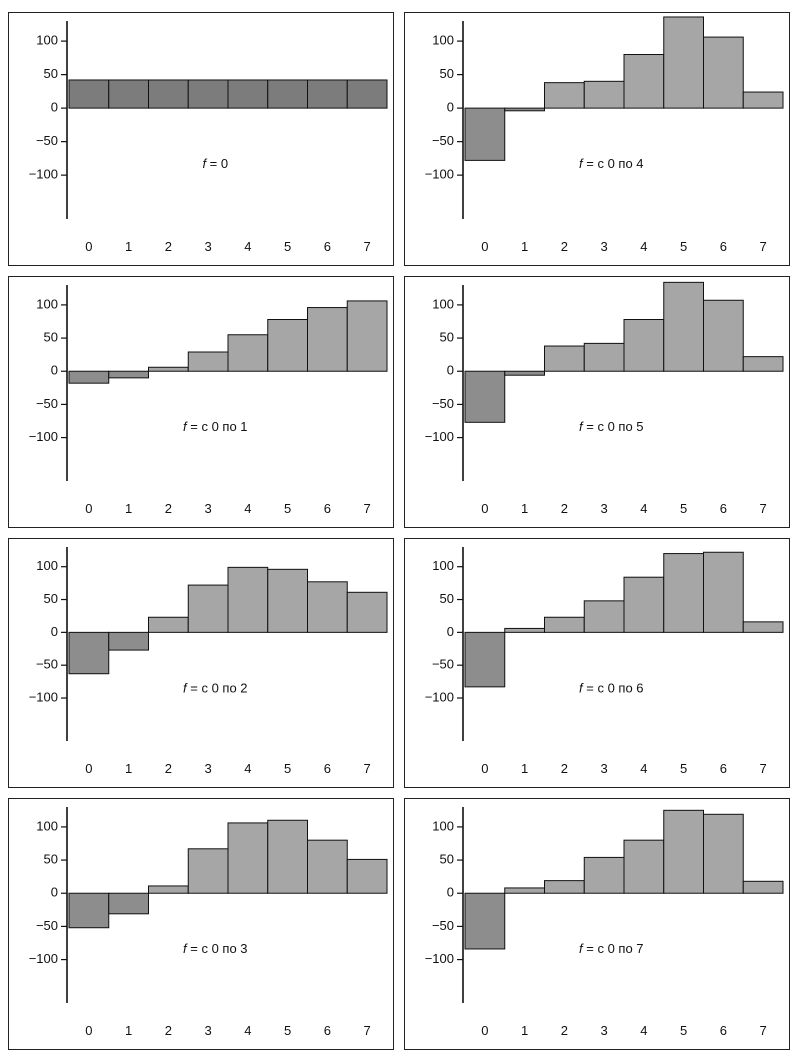  I want to click on chart-panel: 100 50 0 −50 −100 0 1 2 3 4 5 6 7 f = c 0 по 2, so click(201, 663).